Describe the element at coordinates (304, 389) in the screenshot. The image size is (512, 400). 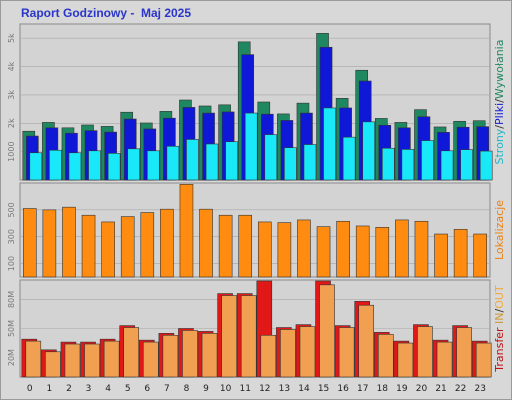
I see `x-tick-label-14: 14` at that location.